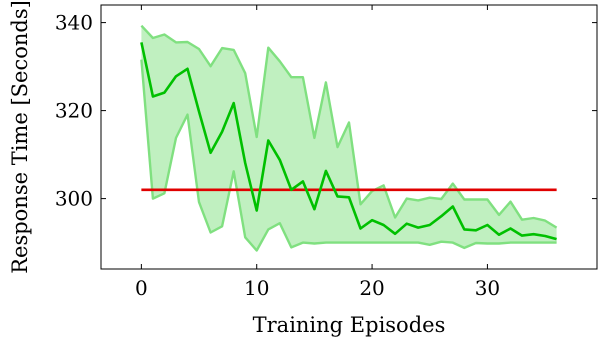 The image size is (605, 338). What do you see at coordinates (487, 288) in the screenshot?
I see `x-tick-label: 30` at bounding box center [487, 288].